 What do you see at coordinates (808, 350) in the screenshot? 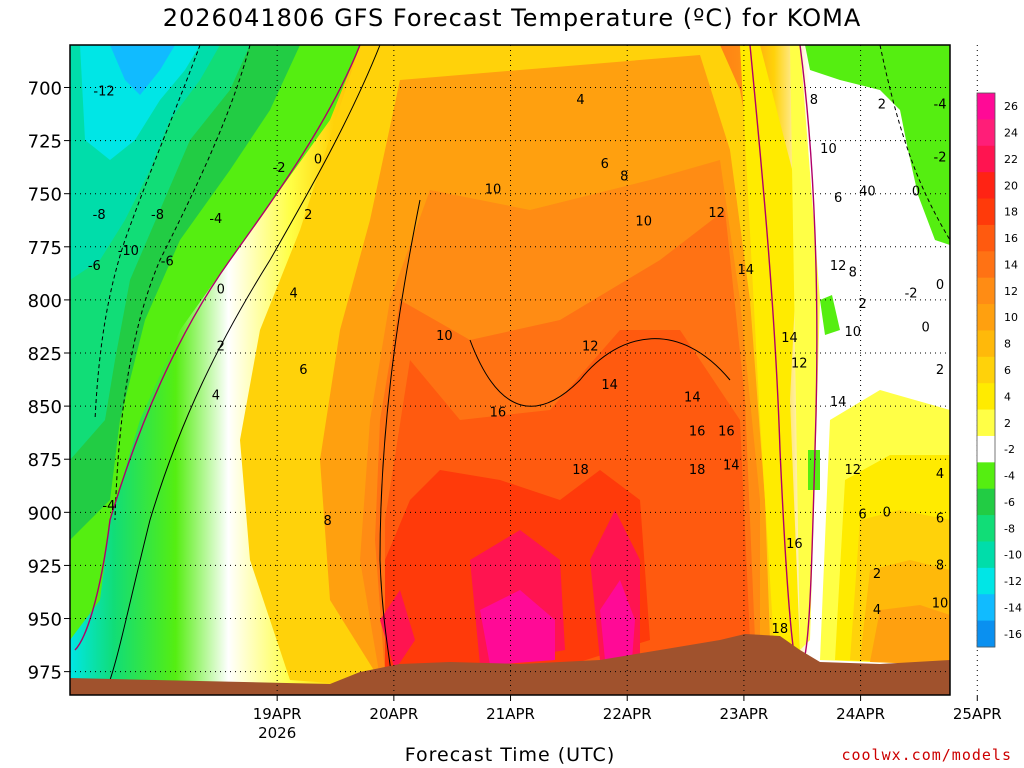
I see `contour-zero-east` at bounding box center [808, 350].